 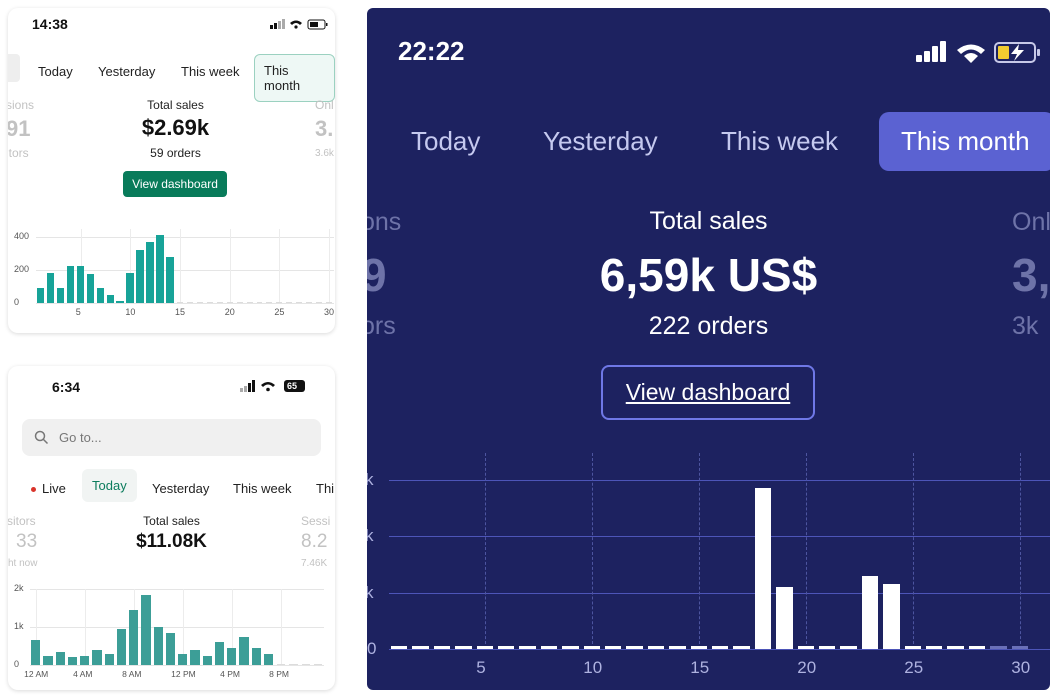 I want to click on sessions-sub-partial: ors, so click(x=381, y=326).